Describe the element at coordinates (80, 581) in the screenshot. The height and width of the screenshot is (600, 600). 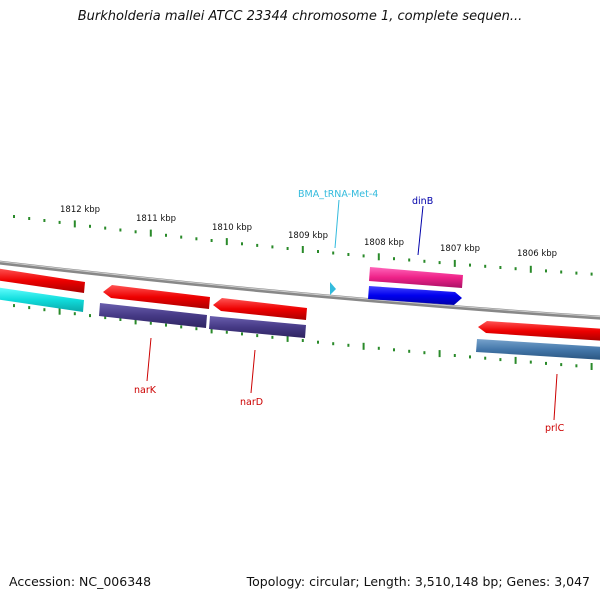
I see `accession-text: Accession: NC_006348` at that location.